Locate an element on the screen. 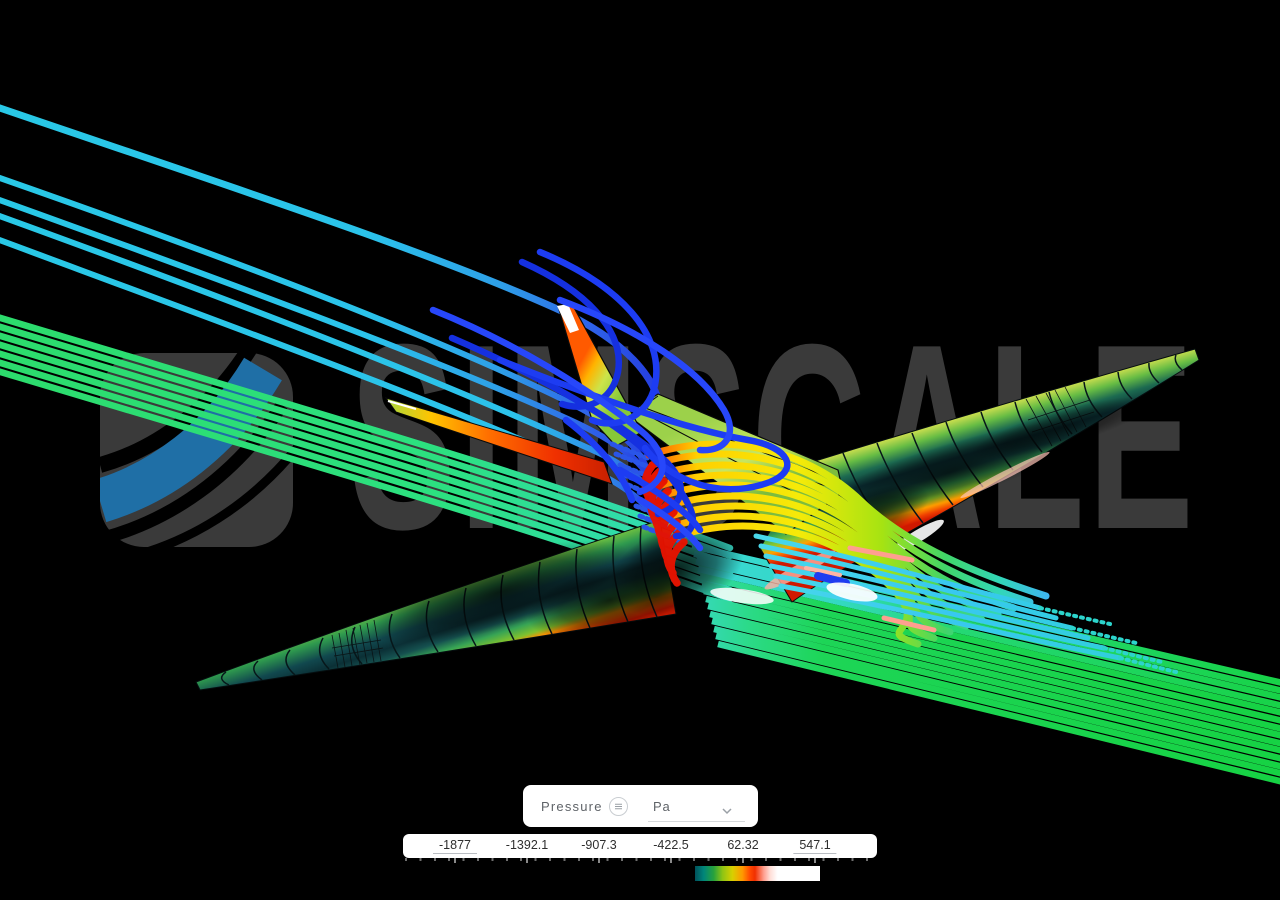  legend-minor-ticks is located at coordinates (640, 859).